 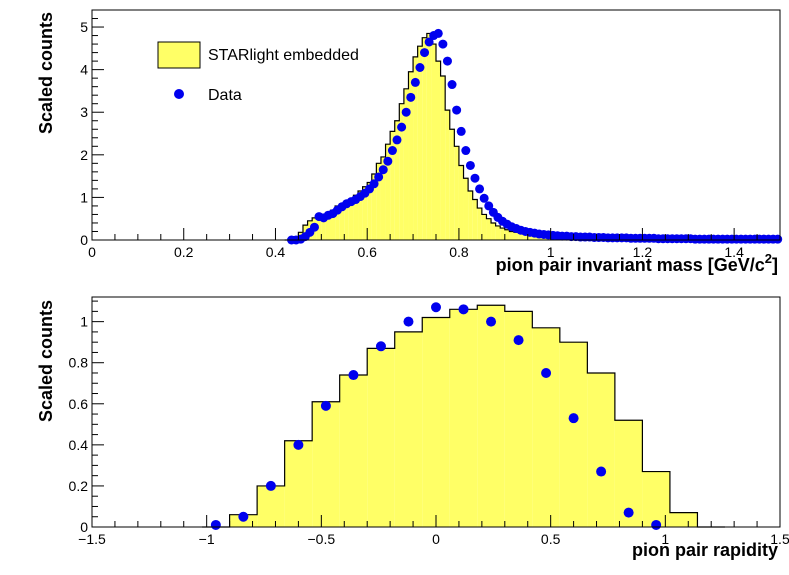 I want to click on rapidity-y-tick-label: 0.4, so click(x=79, y=445).